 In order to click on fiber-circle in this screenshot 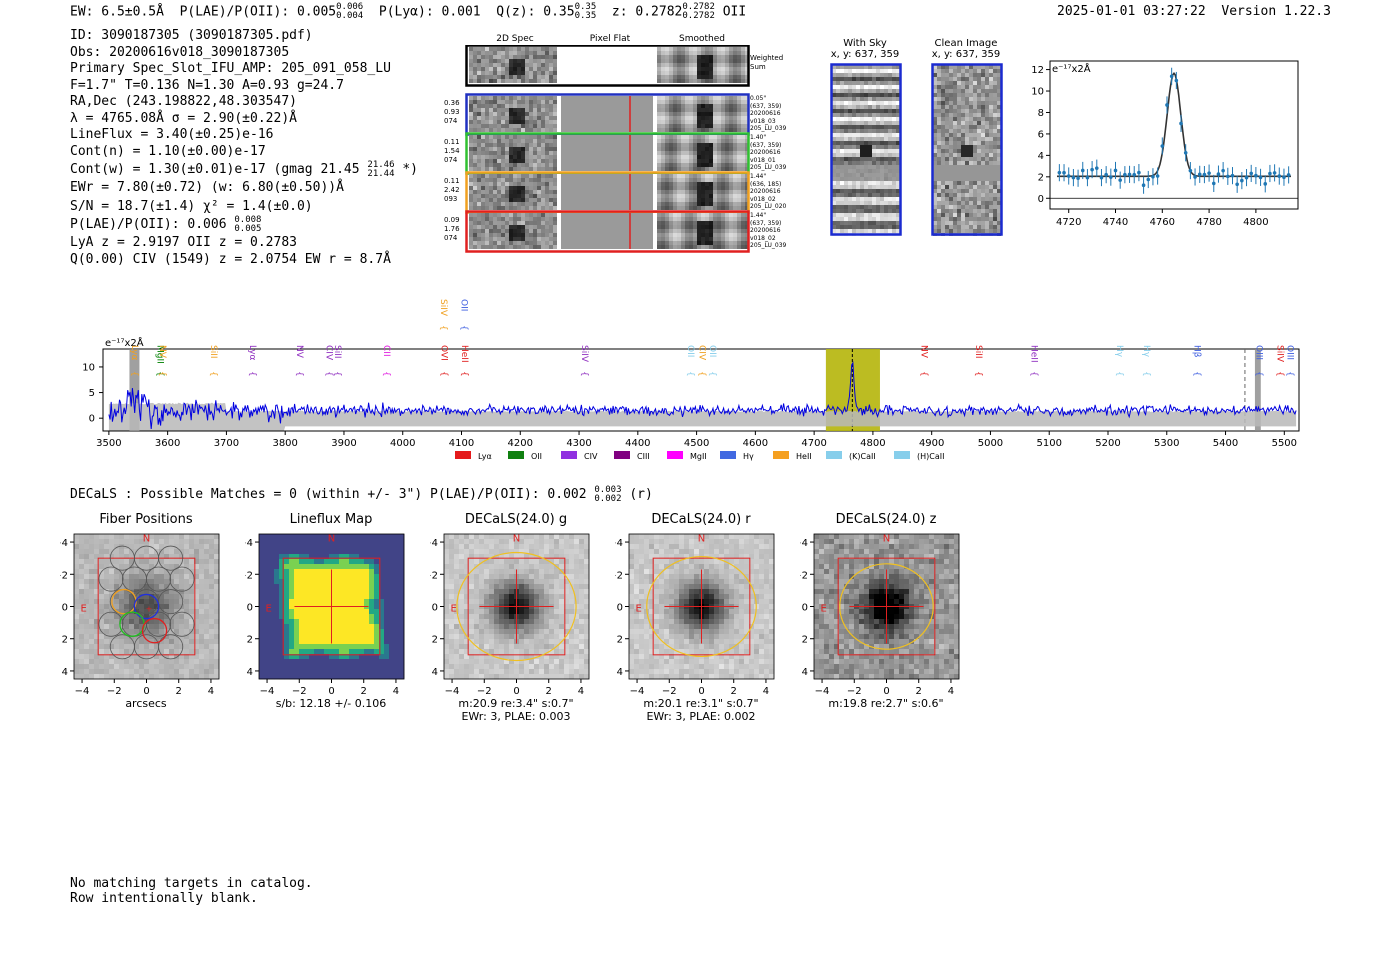, I will do `click(111, 624)`.